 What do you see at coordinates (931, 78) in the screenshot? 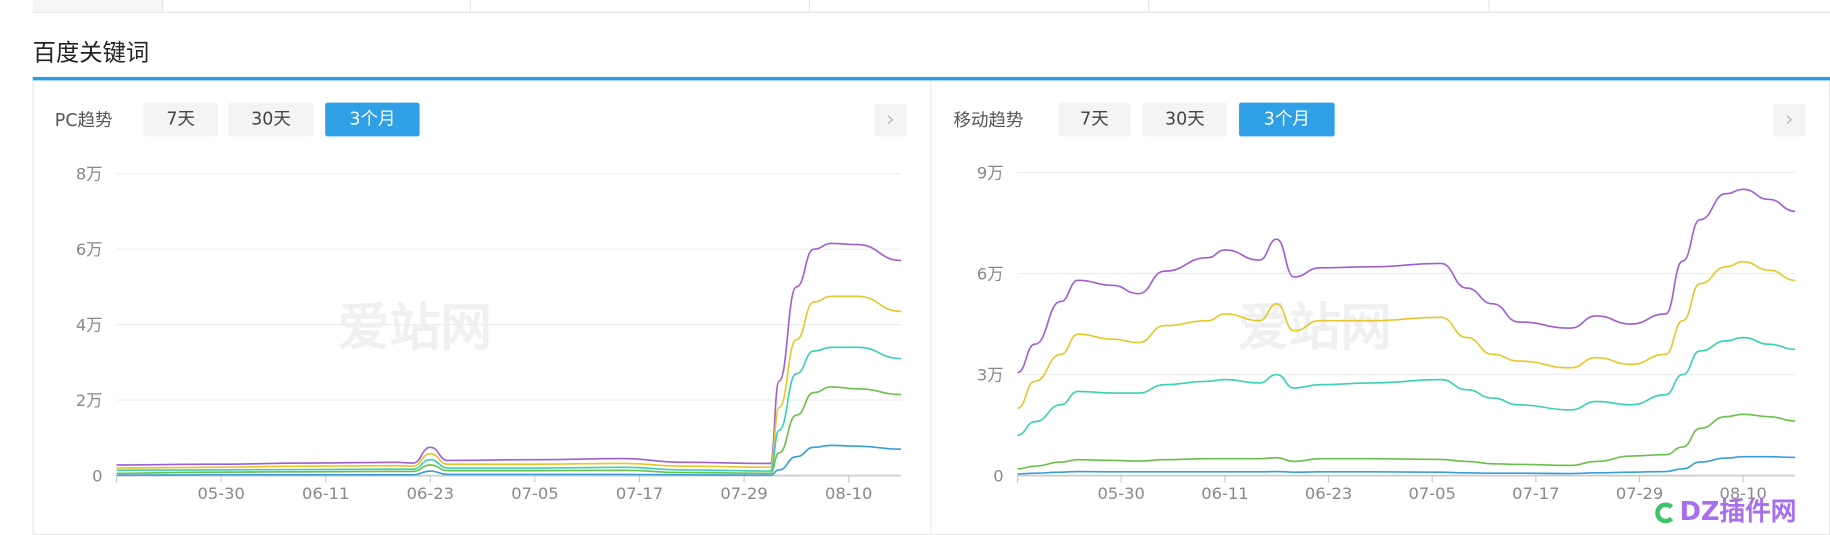
I see `title-underline` at bounding box center [931, 78].